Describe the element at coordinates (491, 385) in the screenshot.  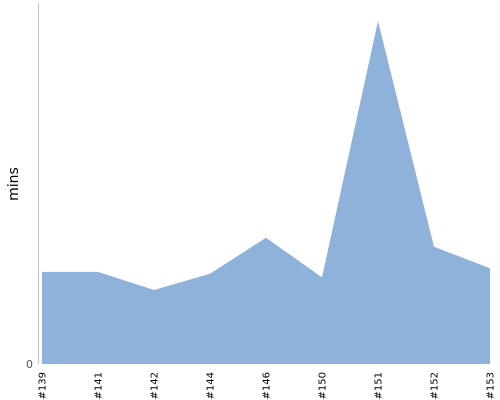
I see `x-tick-label: #153` at that location.